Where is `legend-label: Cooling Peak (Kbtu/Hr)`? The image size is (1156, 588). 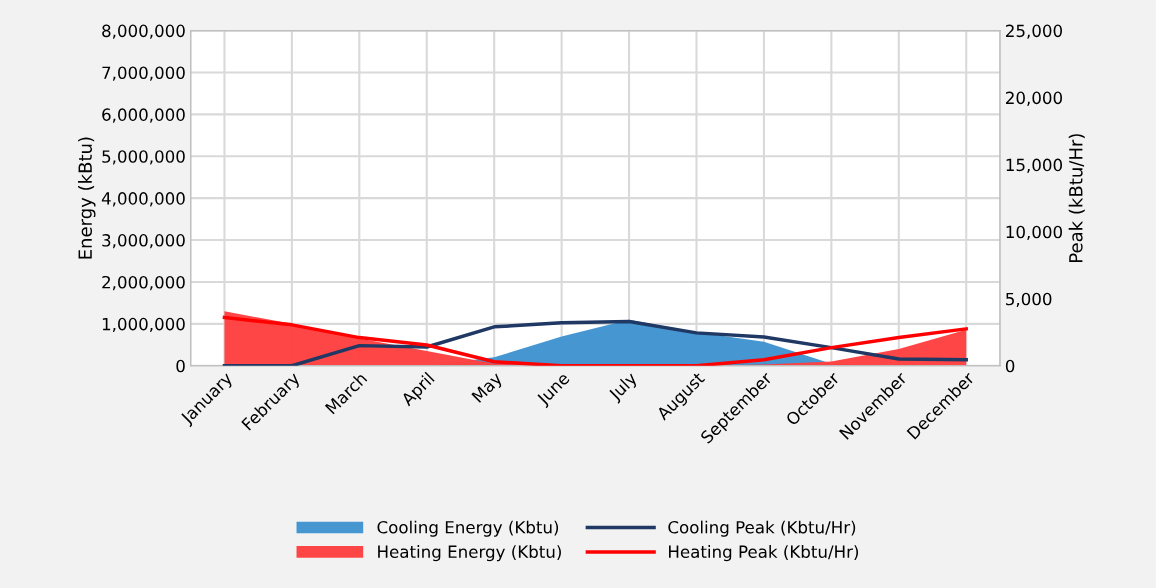
legend-label: Cooling Peak (Kbtu/Hr) is located at coordinates (762, 528).